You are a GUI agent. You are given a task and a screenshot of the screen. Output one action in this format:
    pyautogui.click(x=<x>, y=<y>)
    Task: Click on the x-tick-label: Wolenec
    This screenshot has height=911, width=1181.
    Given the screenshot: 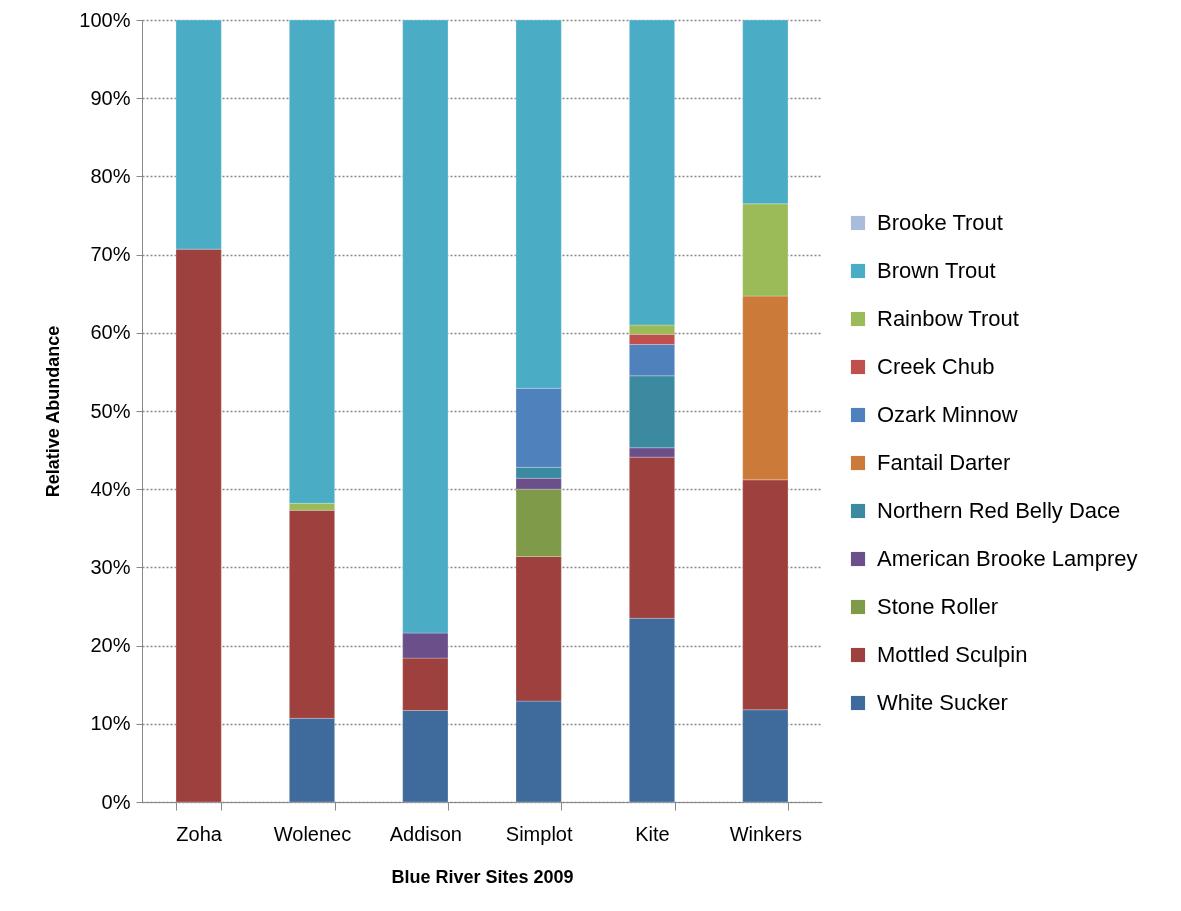 What is the action you would take?
    pyautogui.click(x=312, y=833)
    